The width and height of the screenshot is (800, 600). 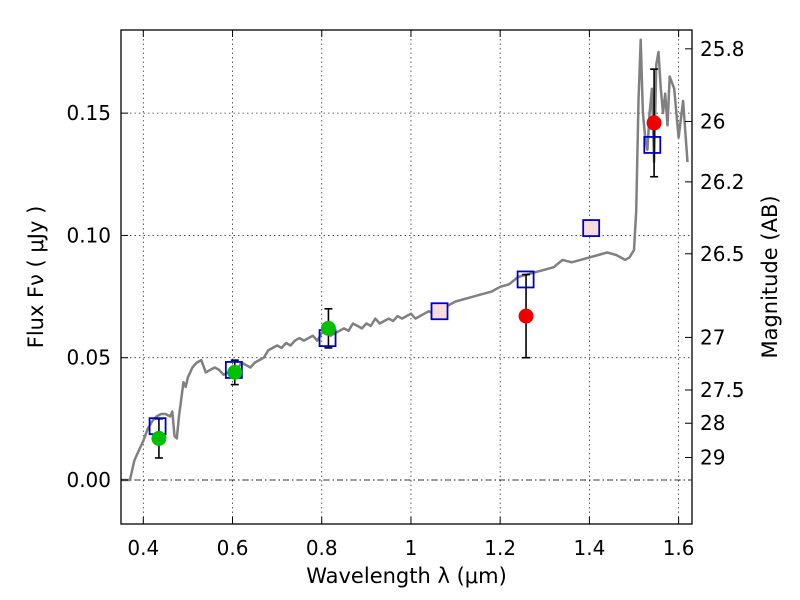 What do you see at coordinates (589, 548) in the screenshot?
I see `x-tick-label: 1.4` at bounding box center [589, 548].